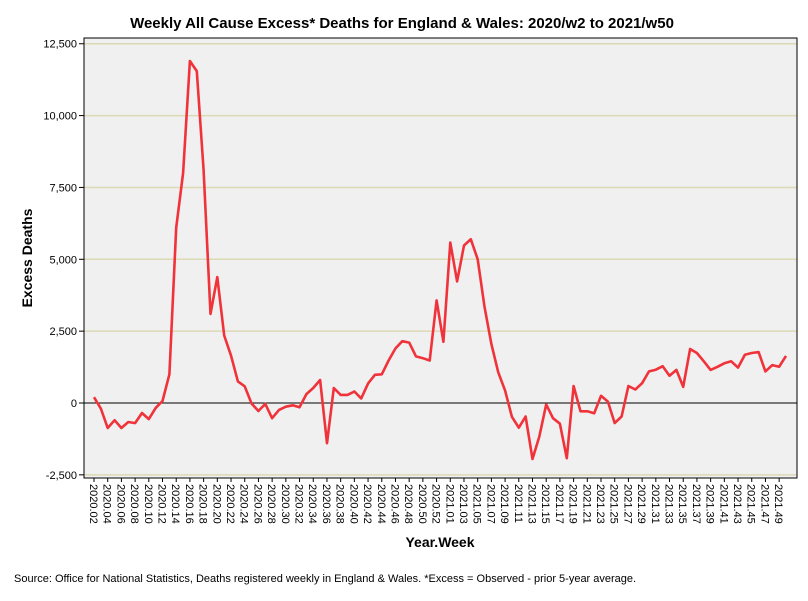 This screenshot has width=808, height=601. I want to click on x-tick-label: 2020.02, so click(93, 504).